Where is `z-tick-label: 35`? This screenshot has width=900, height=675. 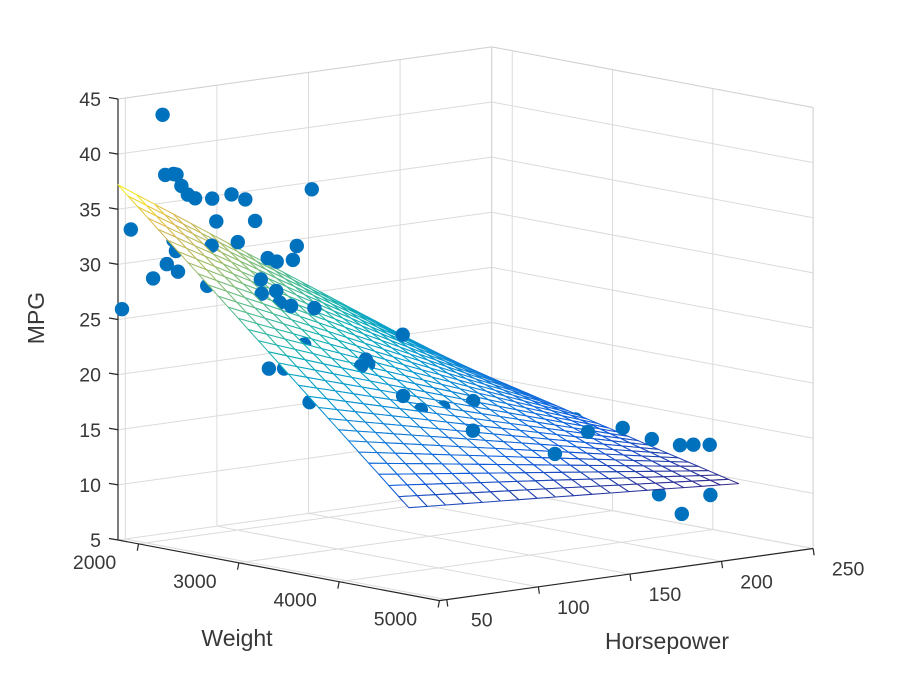
z-tick-label: 35 is located at coordinates (90, 210).